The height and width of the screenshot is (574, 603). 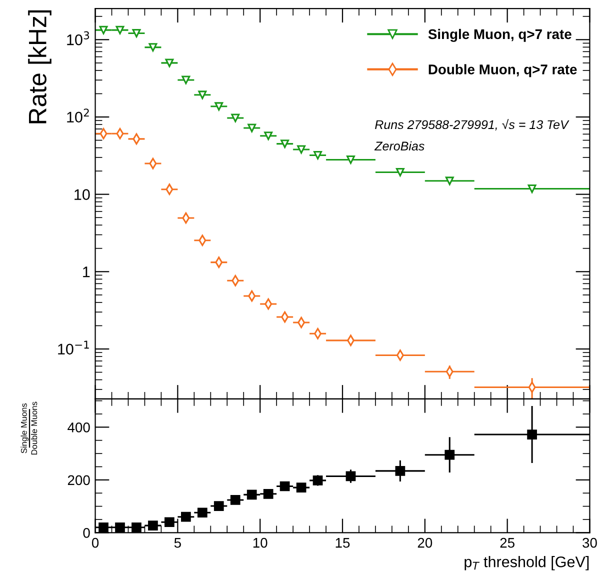 I want to click on x-tick-label: 0, so click(x=95, y=543).